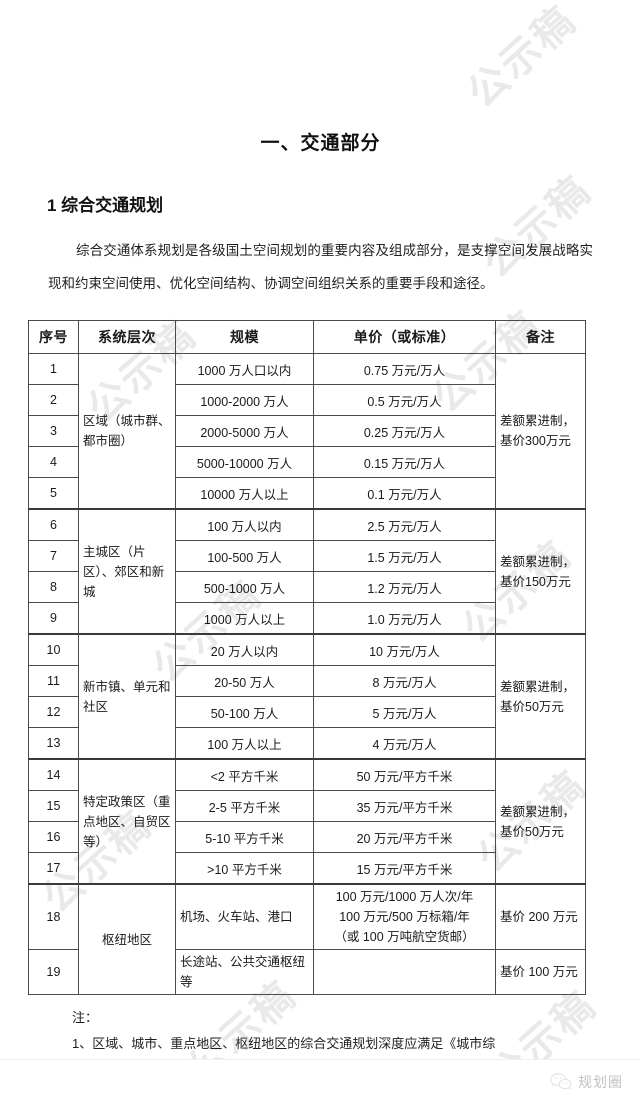  What do you see at coordinates (244, 774) in the screenshot?
I see `cell-scale: <2 平方千米` at bounding box center [244, 774].